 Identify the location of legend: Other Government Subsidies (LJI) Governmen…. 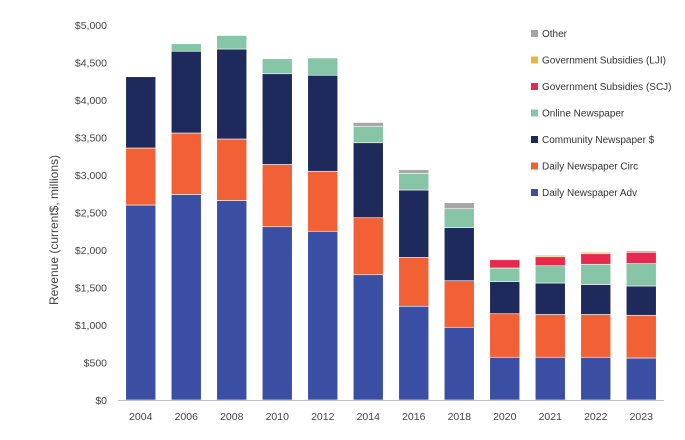
(601, 114).